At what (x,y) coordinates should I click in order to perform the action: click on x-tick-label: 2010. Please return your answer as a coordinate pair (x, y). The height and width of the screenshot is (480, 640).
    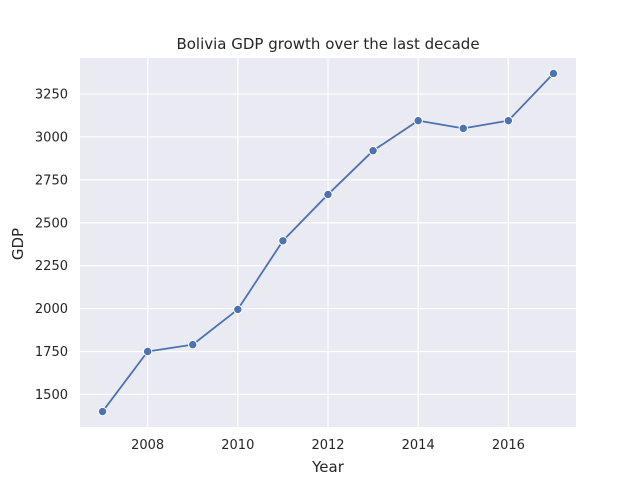
    Looking at the image, I should click on (237, 445).